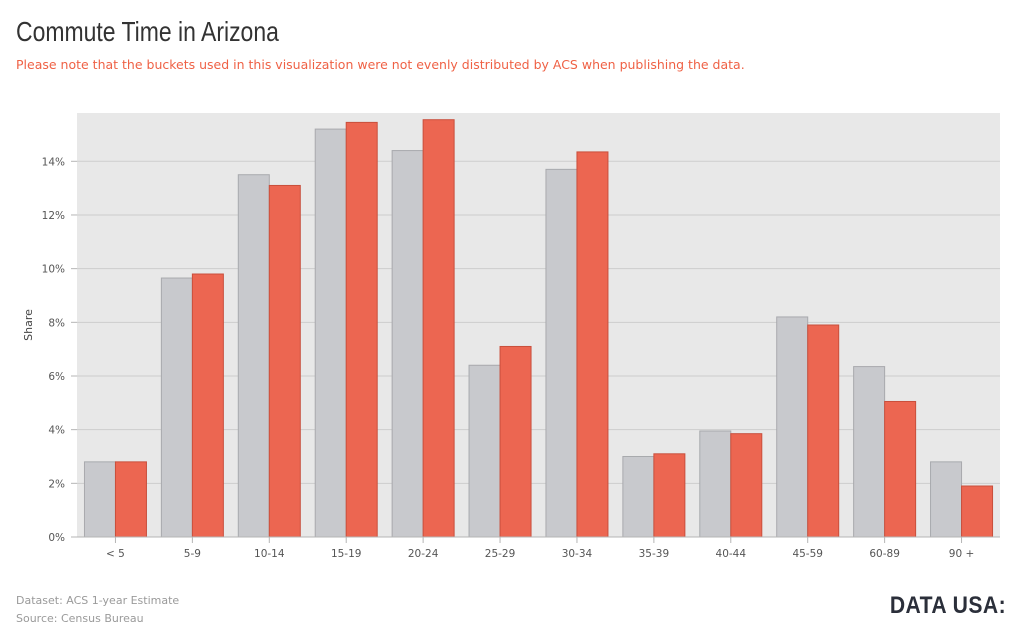 The width and height of the screenshot is (1024, 644). What do you see at coordinates (98, 600) in the screenshot?
I see `dataset-note: Dataset: ACS 1-year Estimate` at bounding box center [98, 600].